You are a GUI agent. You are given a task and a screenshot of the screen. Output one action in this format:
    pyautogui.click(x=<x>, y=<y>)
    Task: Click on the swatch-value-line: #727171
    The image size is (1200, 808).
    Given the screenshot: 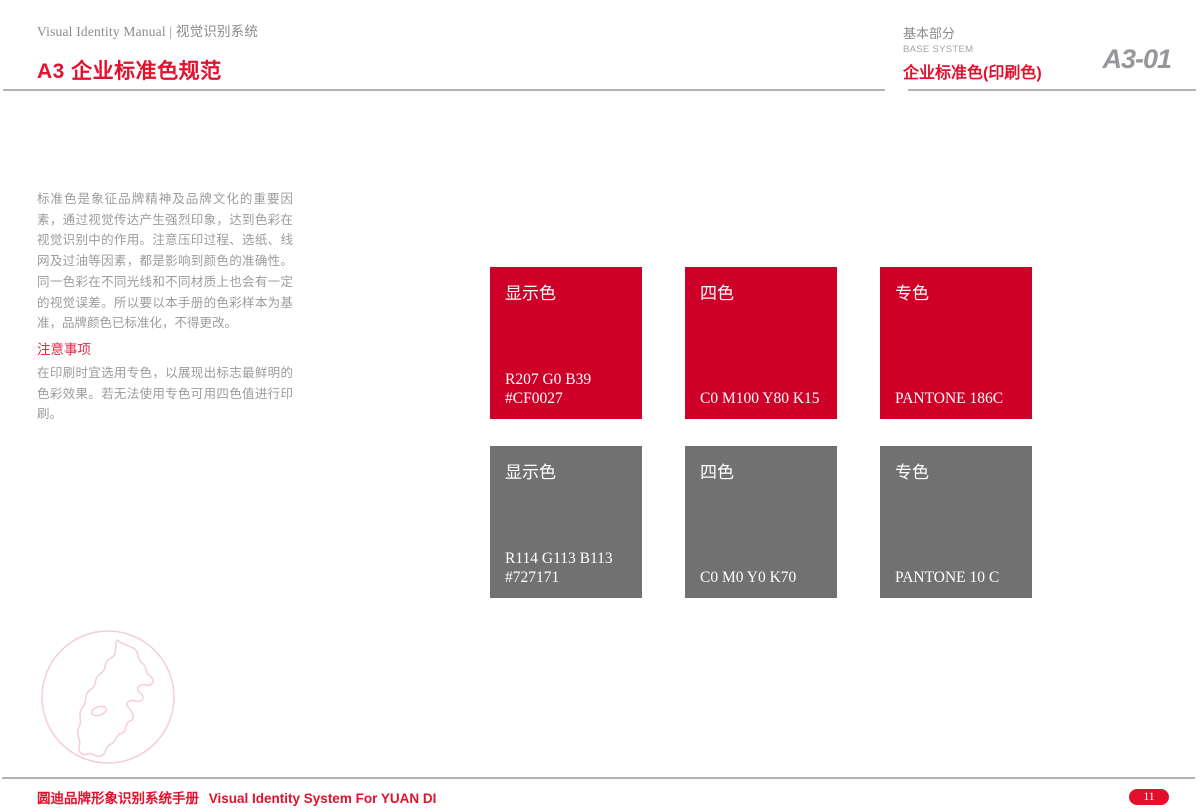 What is the action you would take?
    pyautogui.click(x=532, y=577)
    